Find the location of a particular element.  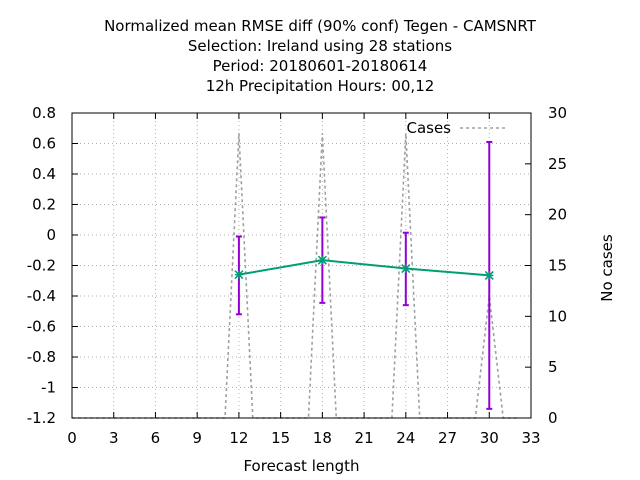

title-line-3: Period: 20180601-20180614 is located at coordinates (320, 66).